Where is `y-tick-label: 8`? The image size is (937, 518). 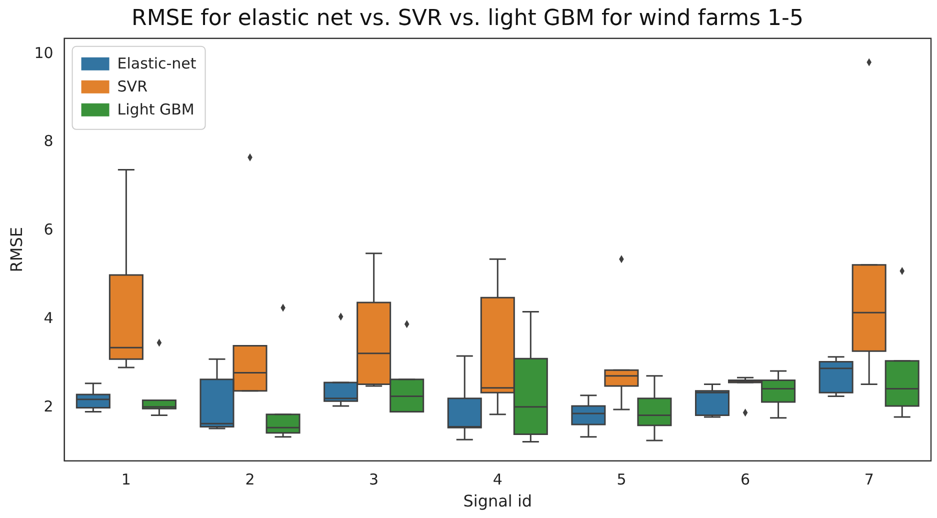
y-tick-label: 8 is located at coordinates (49, 141).